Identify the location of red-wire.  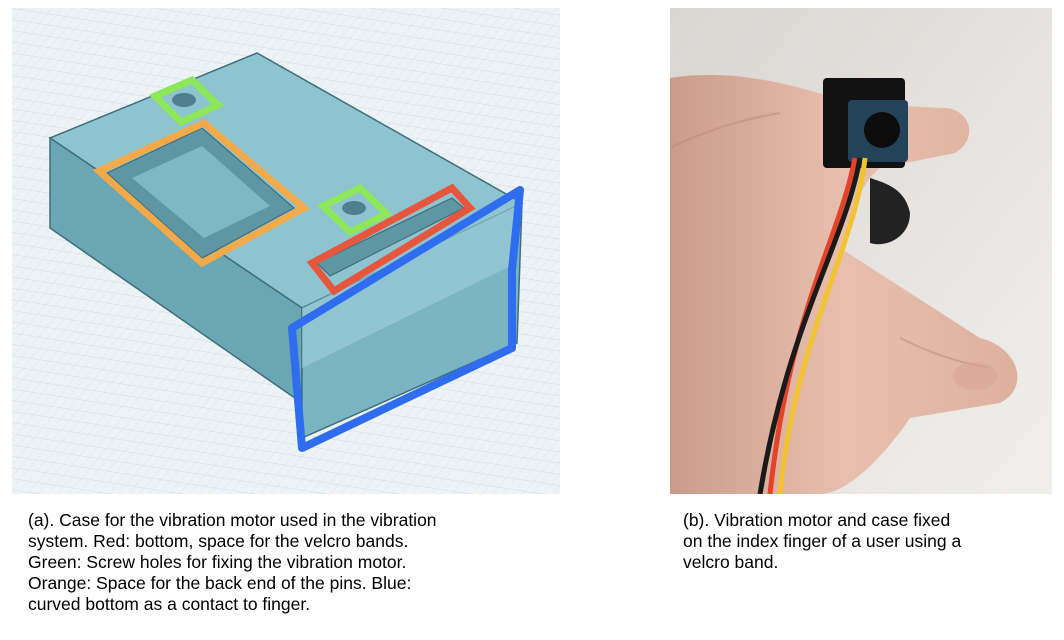
(812, 325).